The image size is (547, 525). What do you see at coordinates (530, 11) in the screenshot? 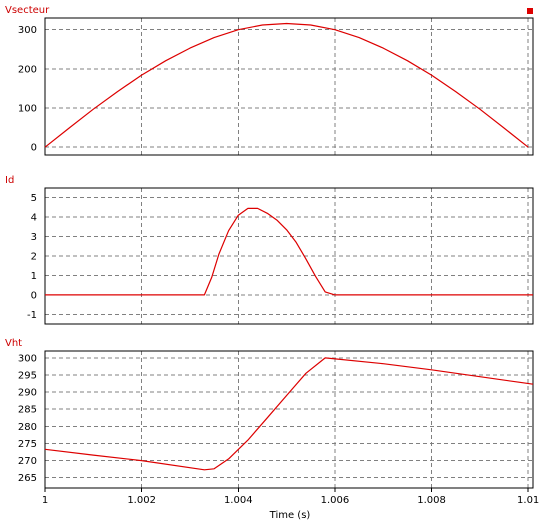
I see `legend-marker` at bounding box center [530, 11].